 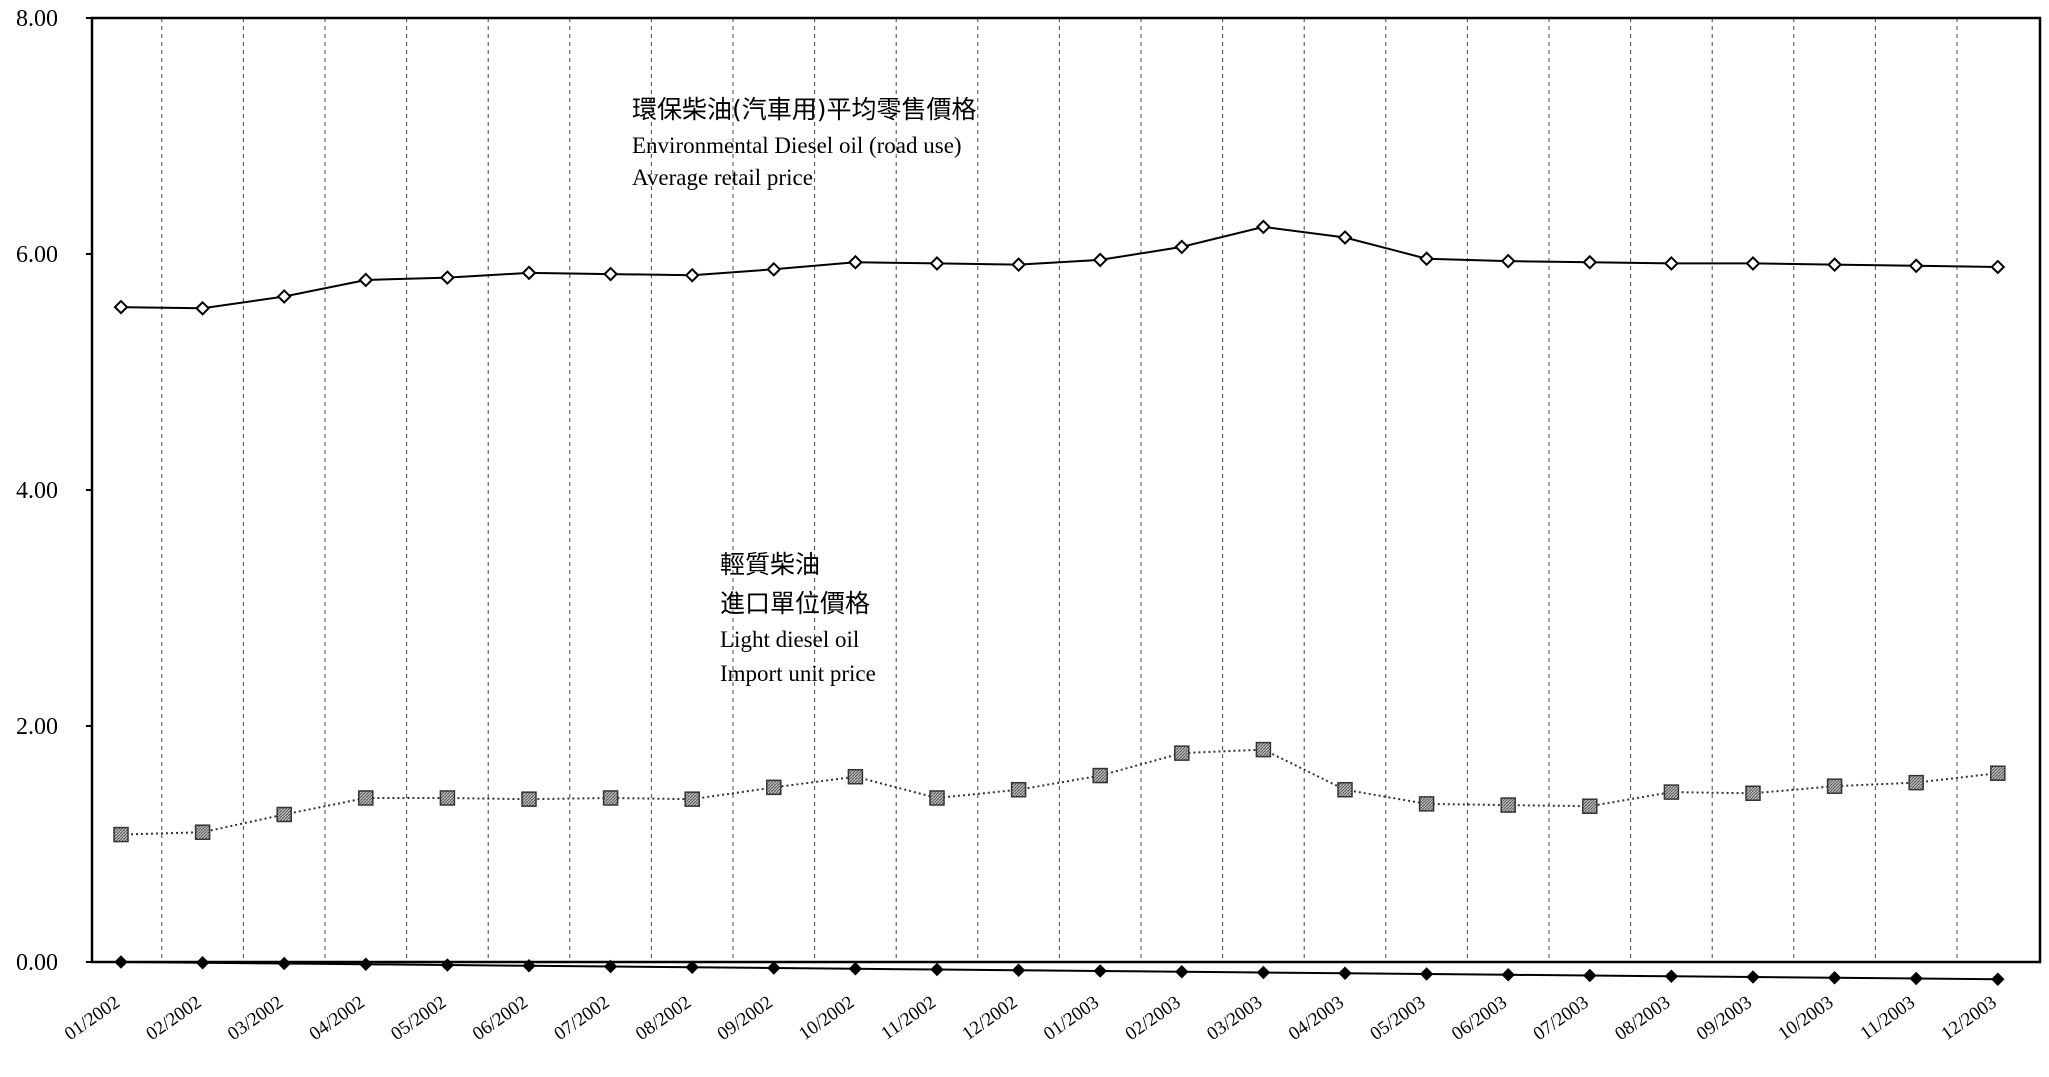 I want to click on x-tick-label: 10/2003, so click(x=1805, y=1018).